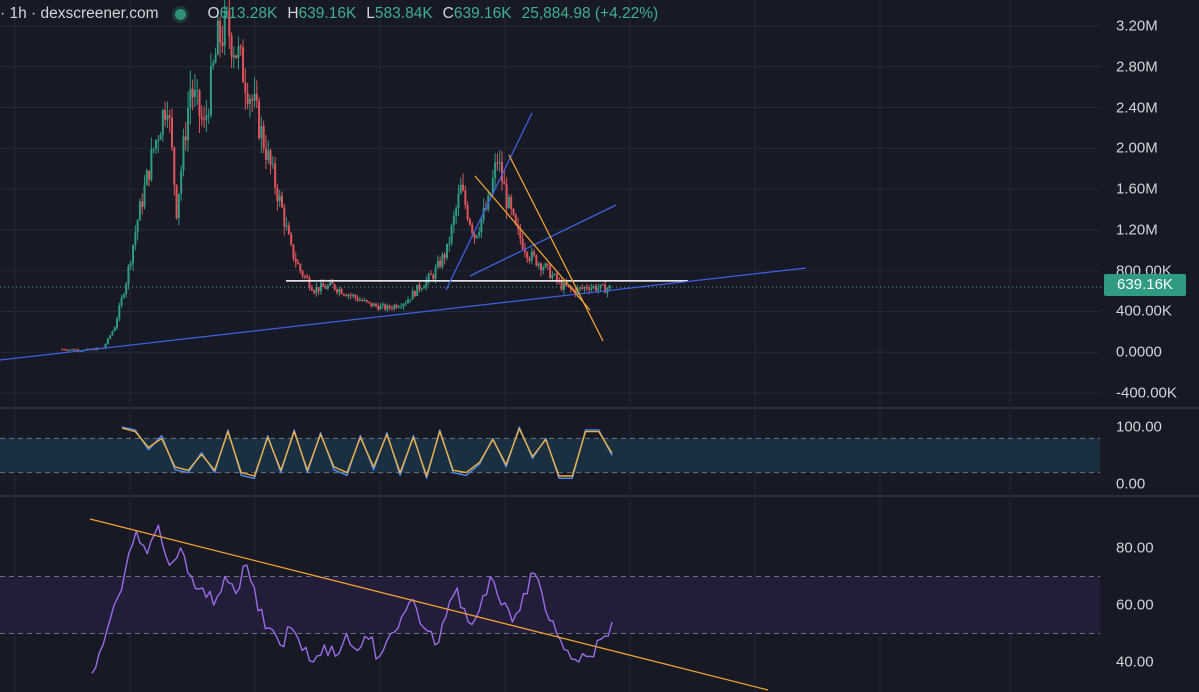 Image resolution: width=1199 pixels, height=692 pixels. Describe the element at coordinates (550, 605) in the screenshot. I see `rsi-band-fill` at that location.